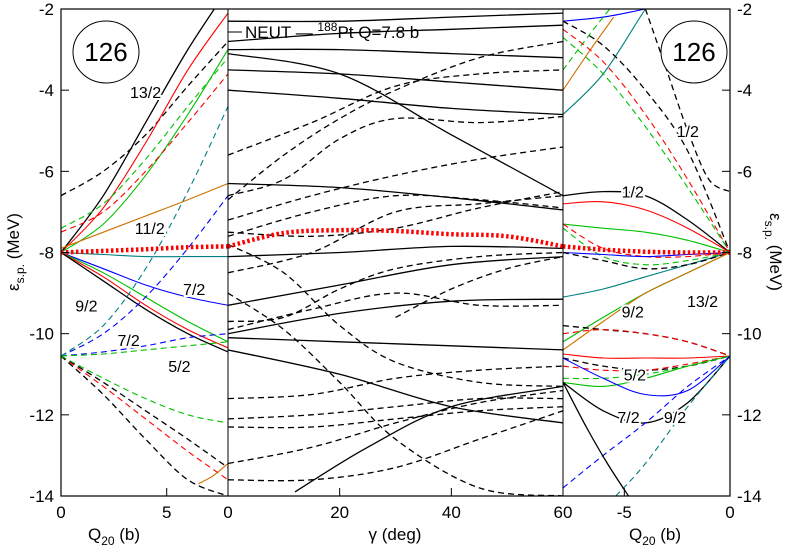 The width and height of the screenshot is (789, 548). What do you see at coordinates (744, 171) in the screenshot?
I see `y-tick-label-right: -6` at bounding box center [744, 171].